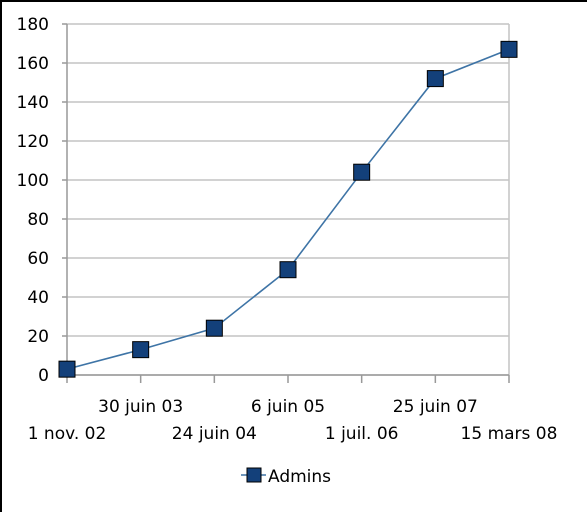 The height and width of the screenshot is (514, 587). What do you see at coordinates (38, 337) in the screenshot?
I see `y-tick-label: 20` at bounding box center [38, 337].